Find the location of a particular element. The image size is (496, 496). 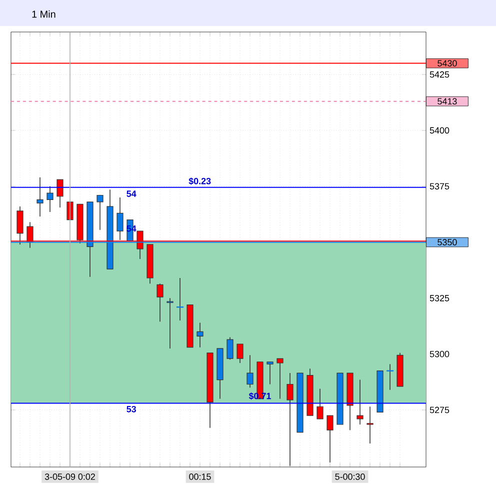

y-tick-label: 5275 is located at coordinates (440, 410).